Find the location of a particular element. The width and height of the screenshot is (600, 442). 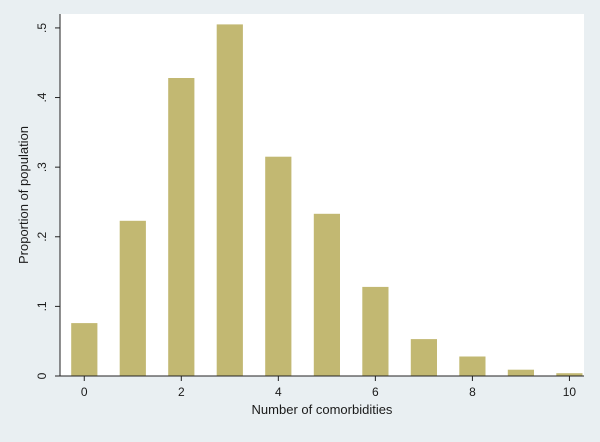

y-tick-label: .4 is located at coordinates (42, 97).